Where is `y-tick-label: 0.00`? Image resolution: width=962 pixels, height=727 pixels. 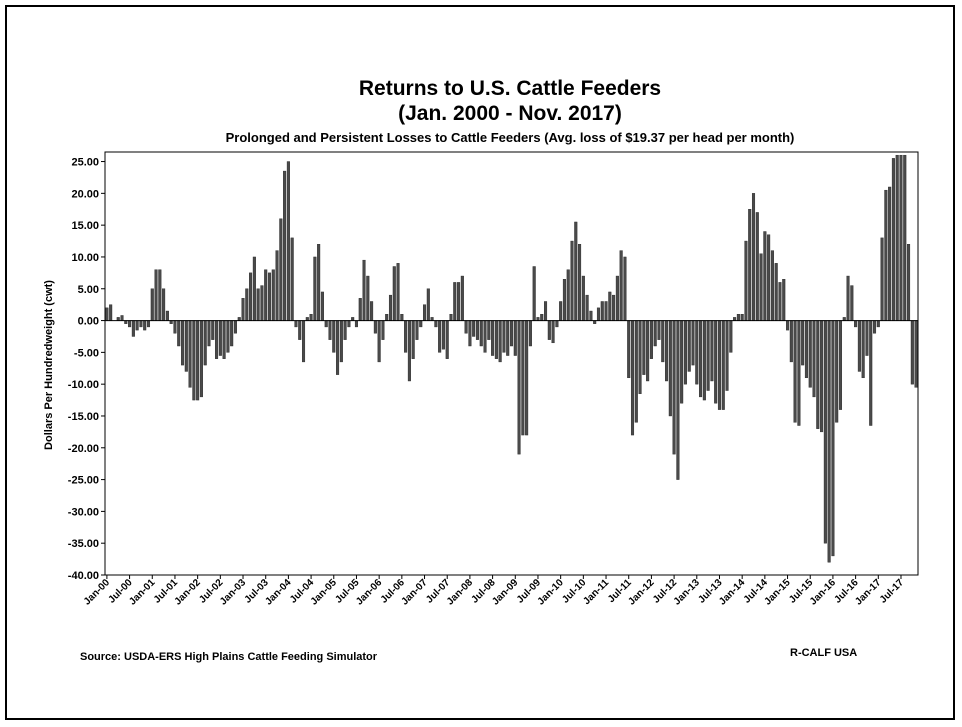
y-tick-label: 0.00 is located at coordinates (88, 322).